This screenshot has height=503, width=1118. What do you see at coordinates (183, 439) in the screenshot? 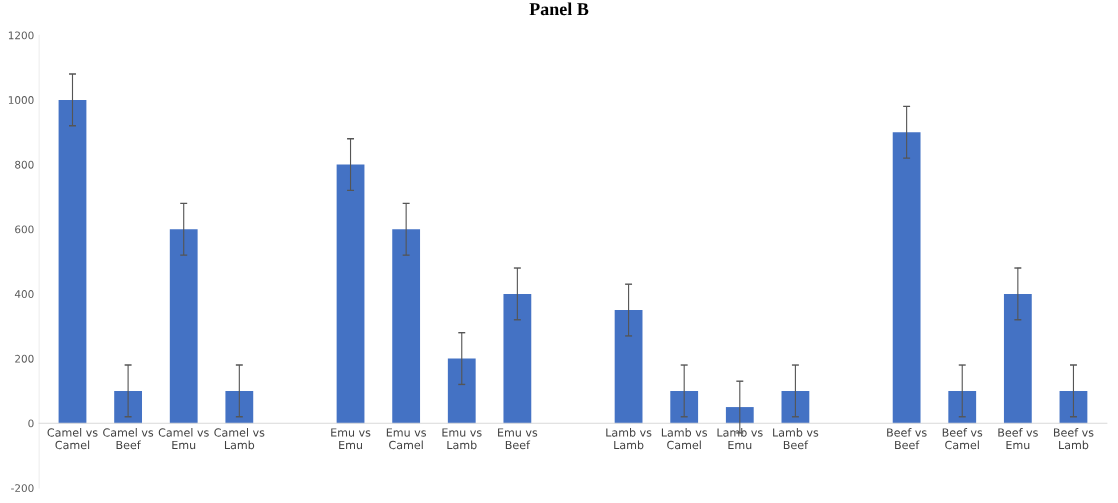
I see `x-tick-label: Camel vs Emu` at bounding box center [183, 439].